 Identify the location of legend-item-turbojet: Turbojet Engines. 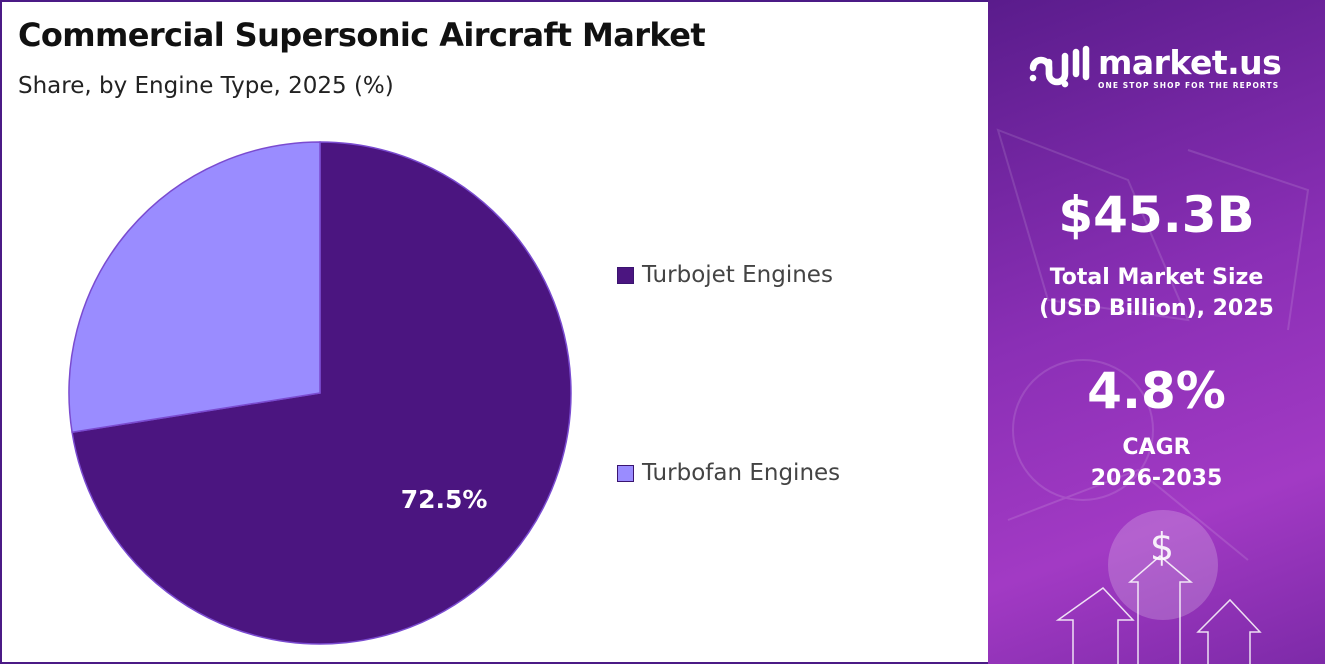
(725, 275).